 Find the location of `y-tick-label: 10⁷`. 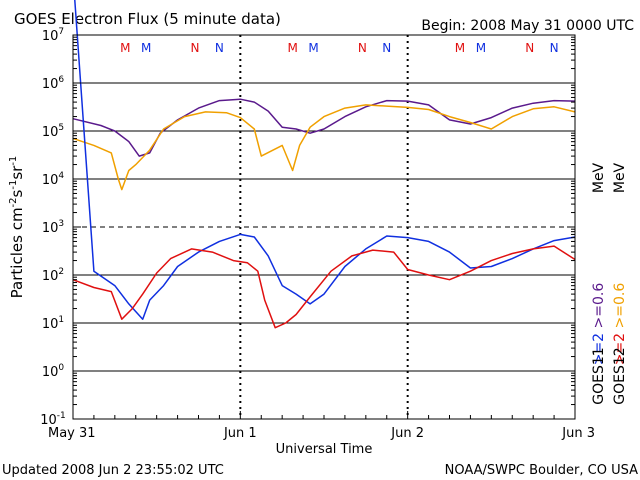

y-tick-label: 10⁷ is located at coordinates (53, 35).